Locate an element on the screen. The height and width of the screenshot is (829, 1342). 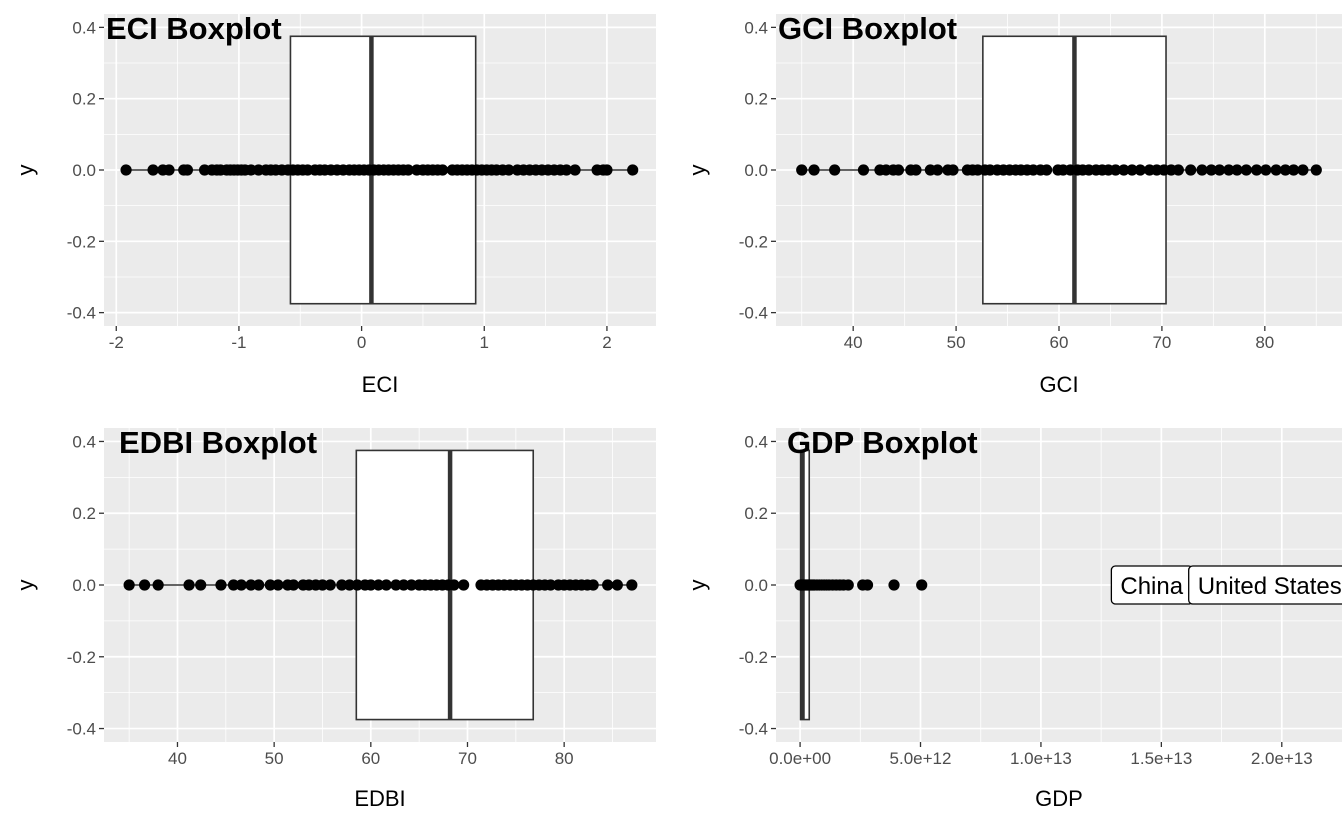
x-tick-label: 2 is located at coordinates (606, 342).